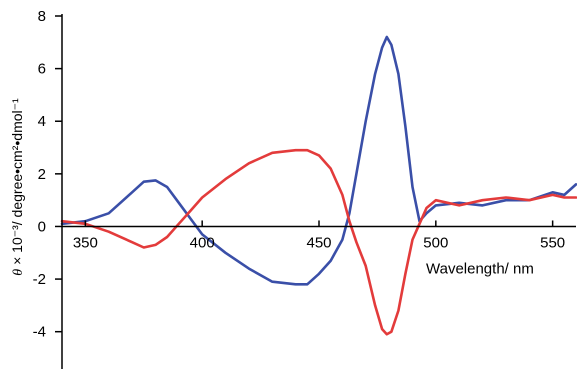  Describe the element at coordinates (435, 242) in the screenshot. I see `x-tick-label: 500` at that location.